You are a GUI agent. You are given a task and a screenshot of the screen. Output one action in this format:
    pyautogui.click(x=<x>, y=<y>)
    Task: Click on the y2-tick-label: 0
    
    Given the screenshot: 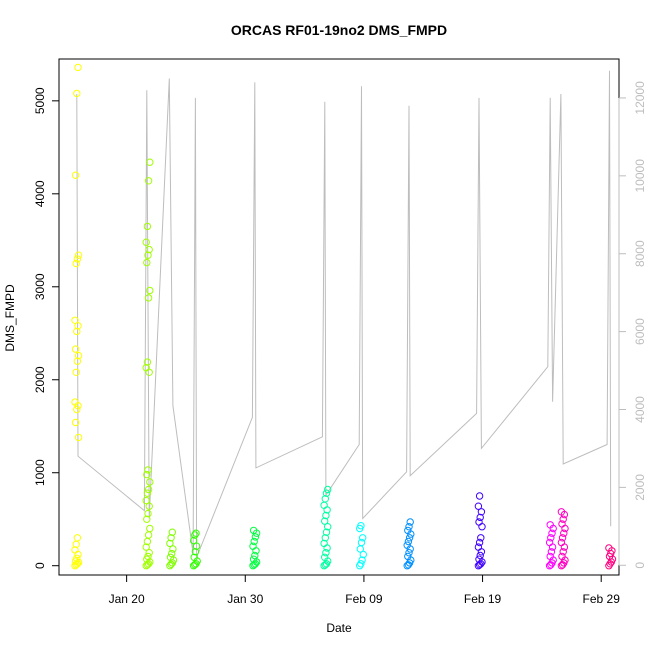 What is the action you would take?
    pyautogui.click(x=640, y=565)
    